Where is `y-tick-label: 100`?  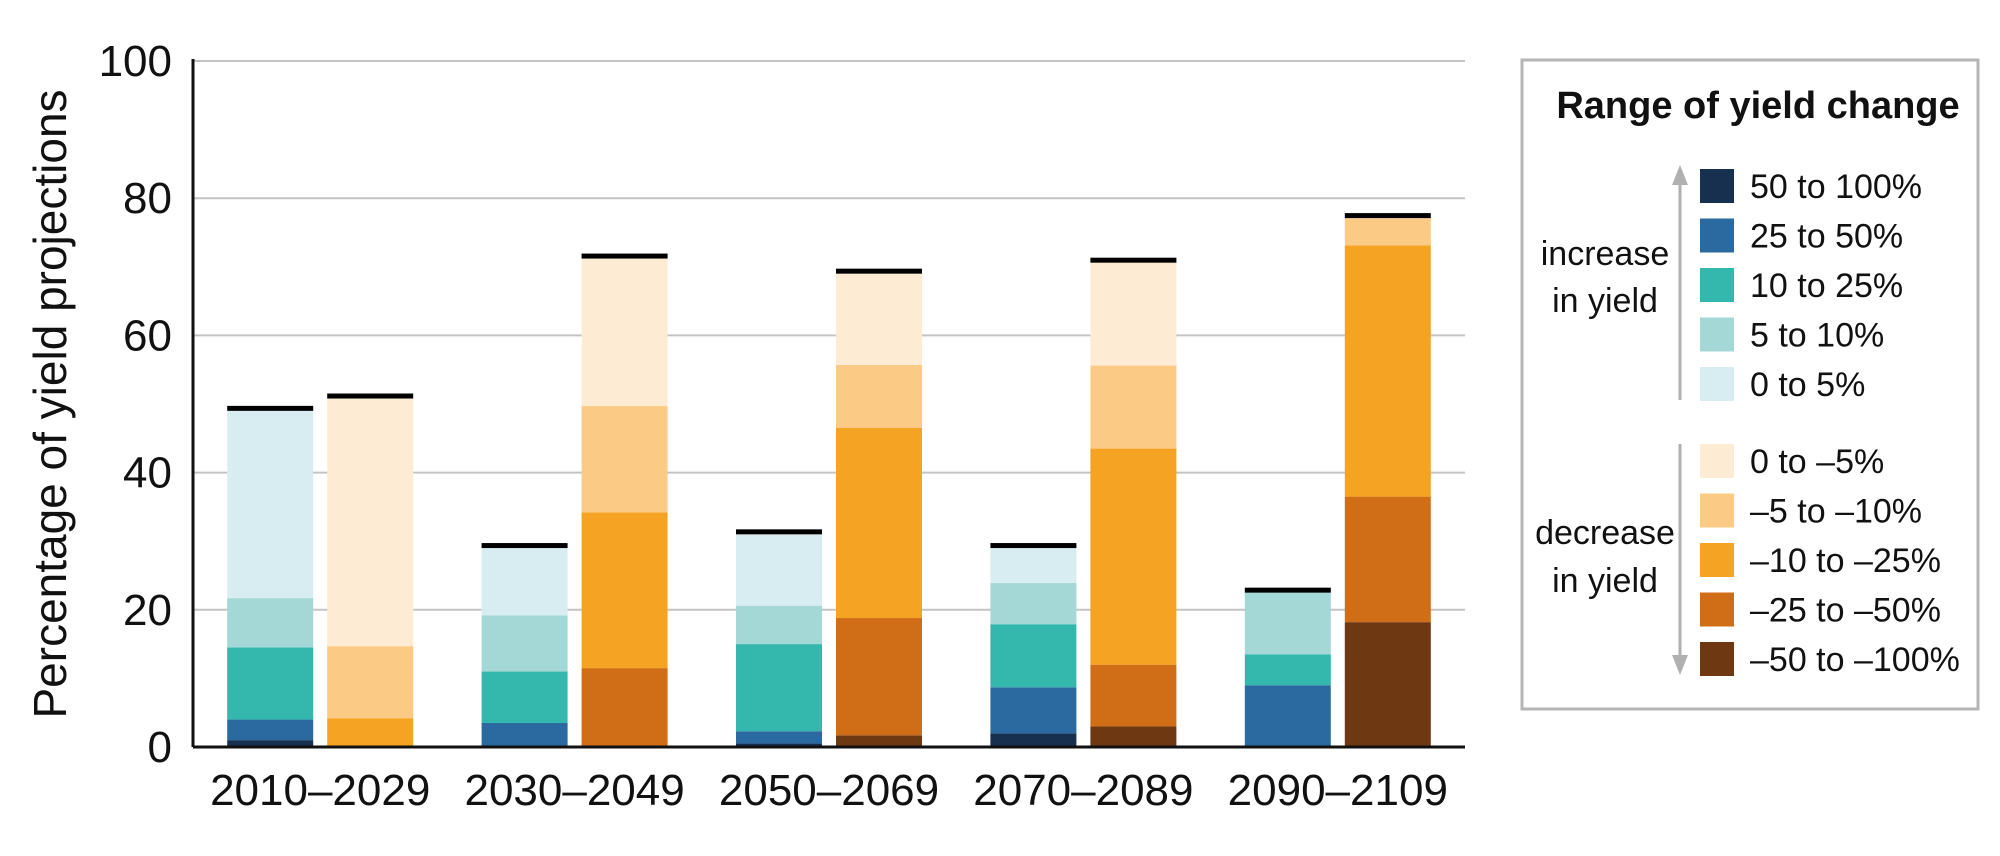
y-tick-label: 100 is located at coordinates (135, 61).